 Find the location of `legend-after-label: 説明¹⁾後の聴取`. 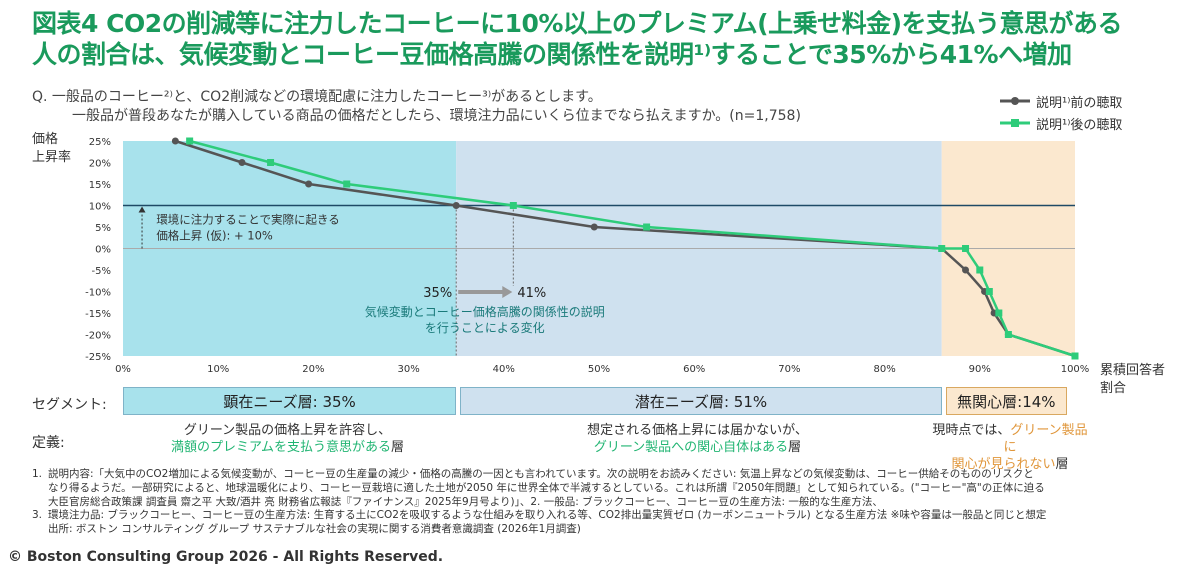

legend-after-label: 説明¹⁾後の聴取 is located at coordinates (1079, 125).